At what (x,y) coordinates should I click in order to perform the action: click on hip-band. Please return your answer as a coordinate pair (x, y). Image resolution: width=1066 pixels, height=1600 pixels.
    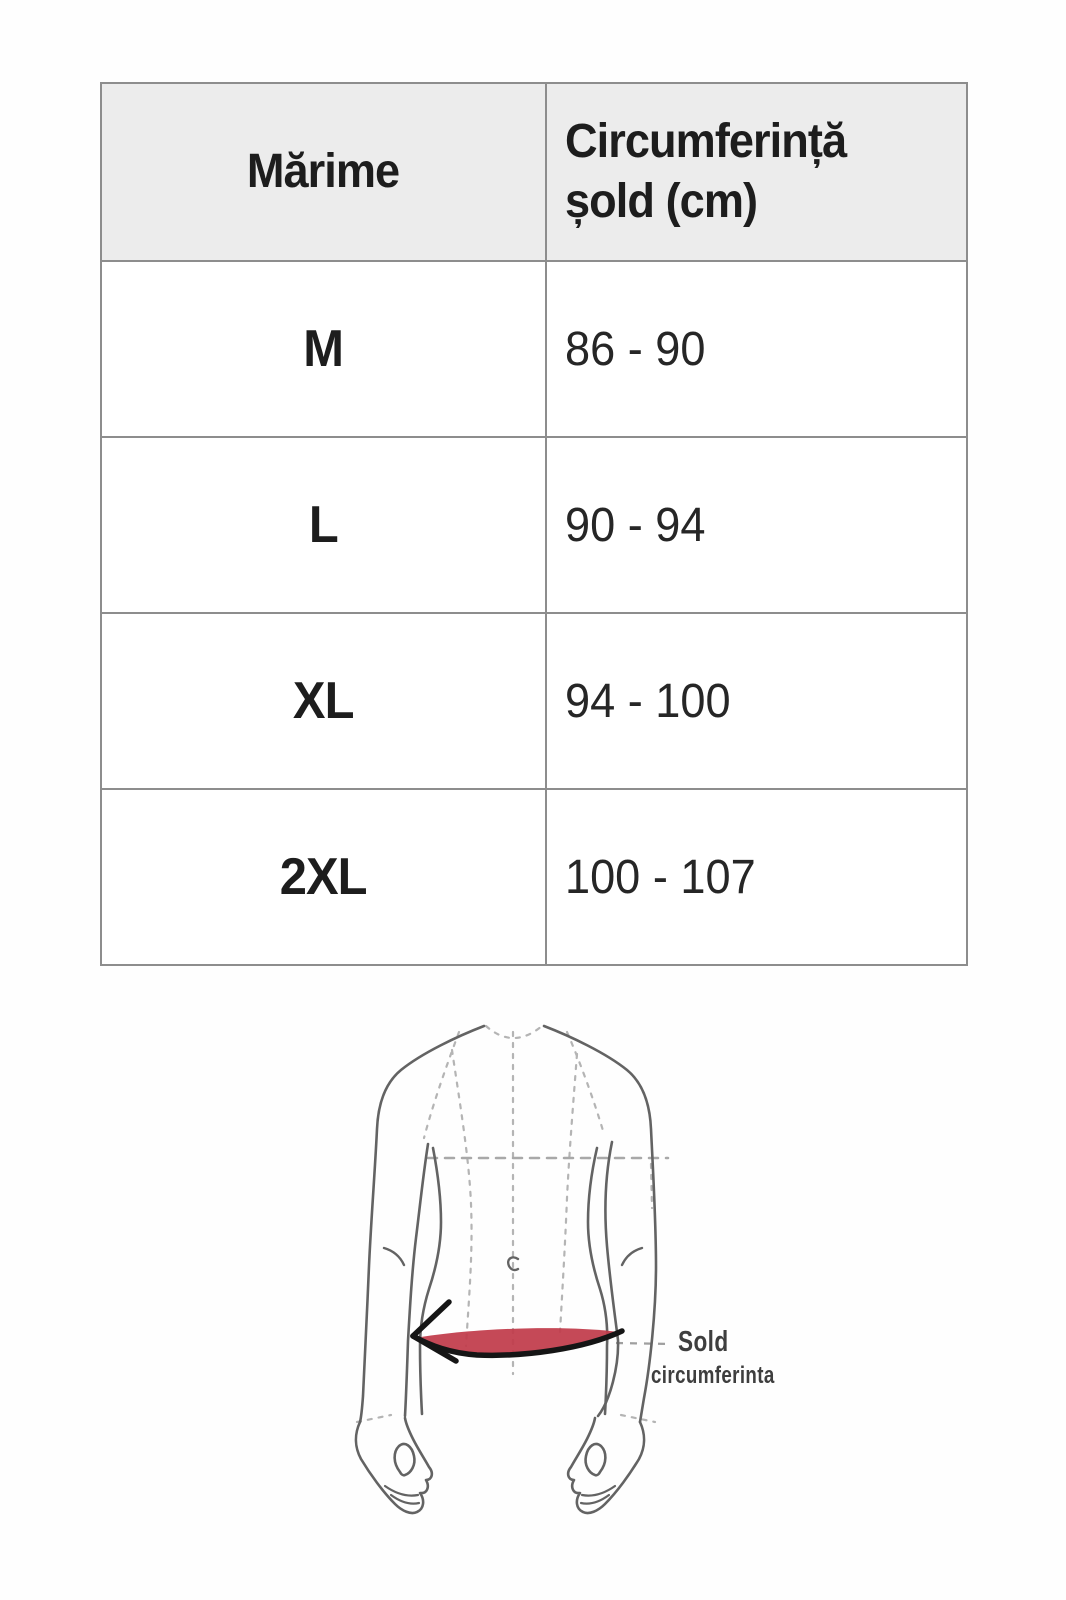
    Looking at the image, I should click on (520, 1341).